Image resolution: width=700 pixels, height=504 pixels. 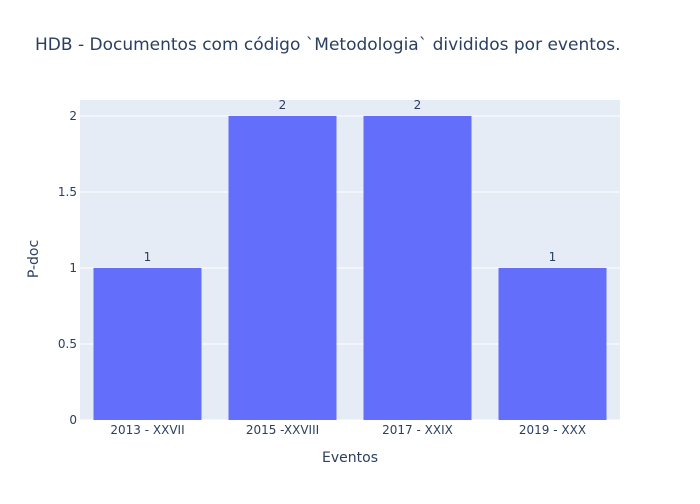 What do you see at coordinates (67, 192) in the screenshot?
I see `y-tick-label: 1.5` at bounding box center [67, 192].